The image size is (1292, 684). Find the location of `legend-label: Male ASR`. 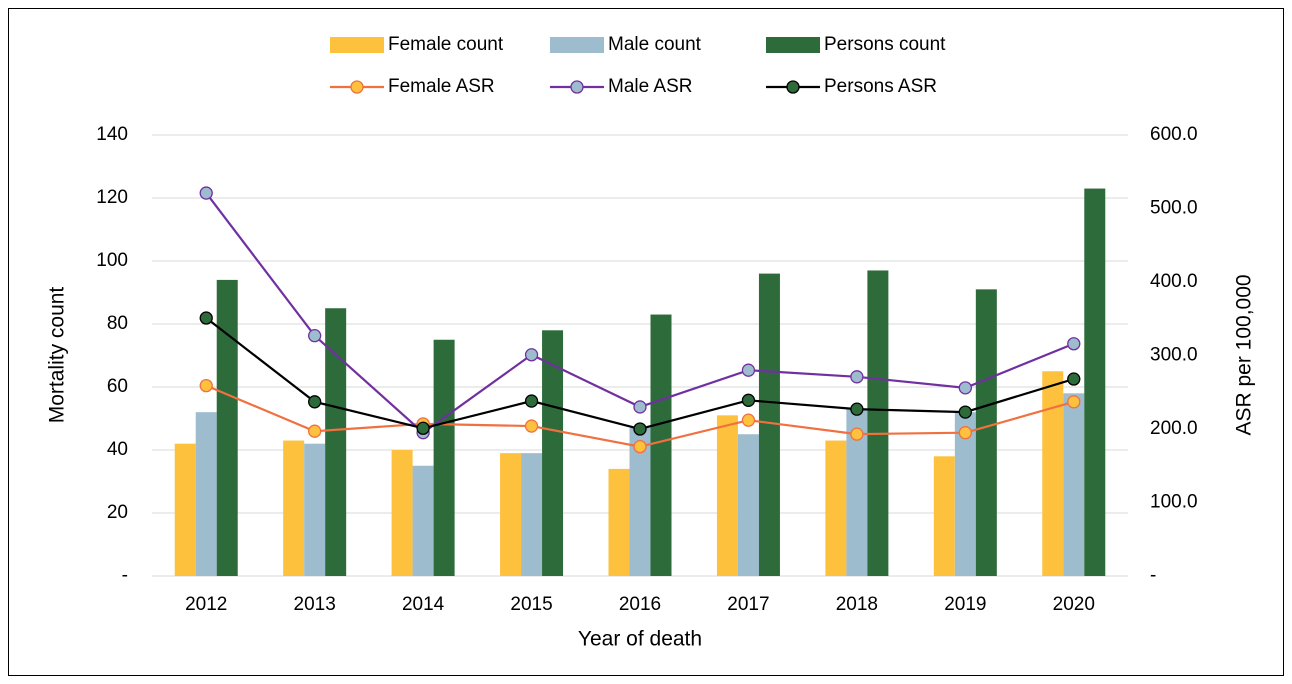

legend-label: Male ASR is located at coordinates (650, 86).